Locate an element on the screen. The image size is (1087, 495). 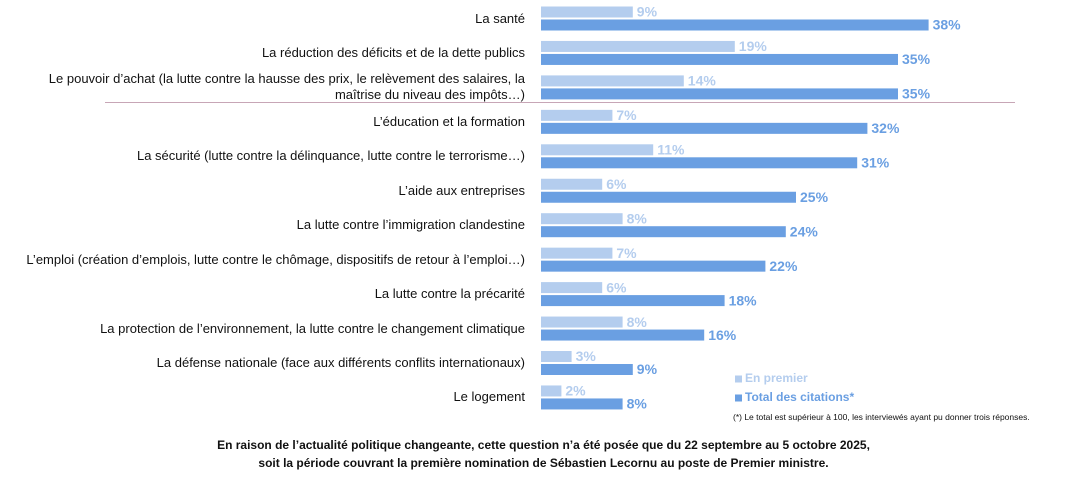
category-label: L’éducation et la formation is located at coordinates (449, 121).